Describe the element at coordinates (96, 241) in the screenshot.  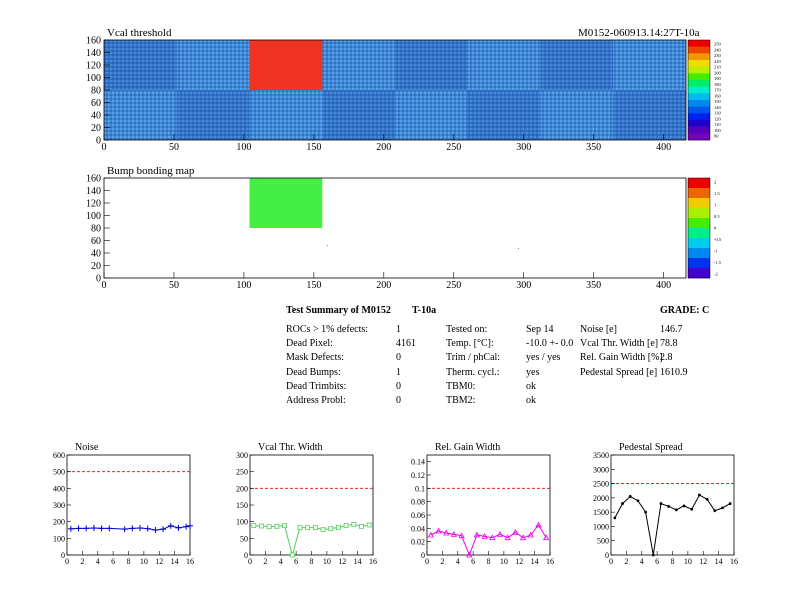
I see `y-tick-label: 60` at that location.